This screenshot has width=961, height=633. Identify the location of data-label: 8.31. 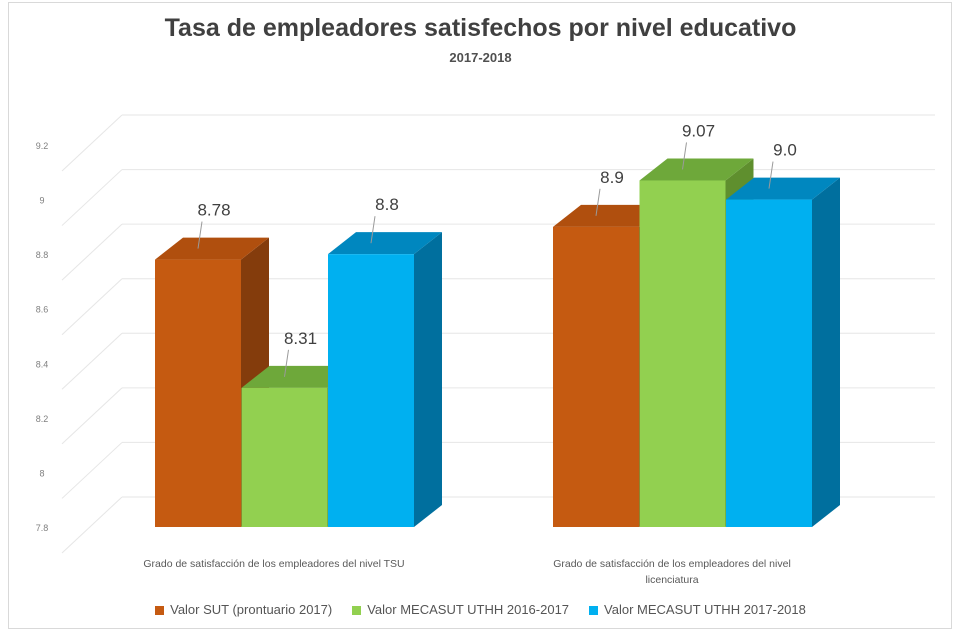
(300, 338).